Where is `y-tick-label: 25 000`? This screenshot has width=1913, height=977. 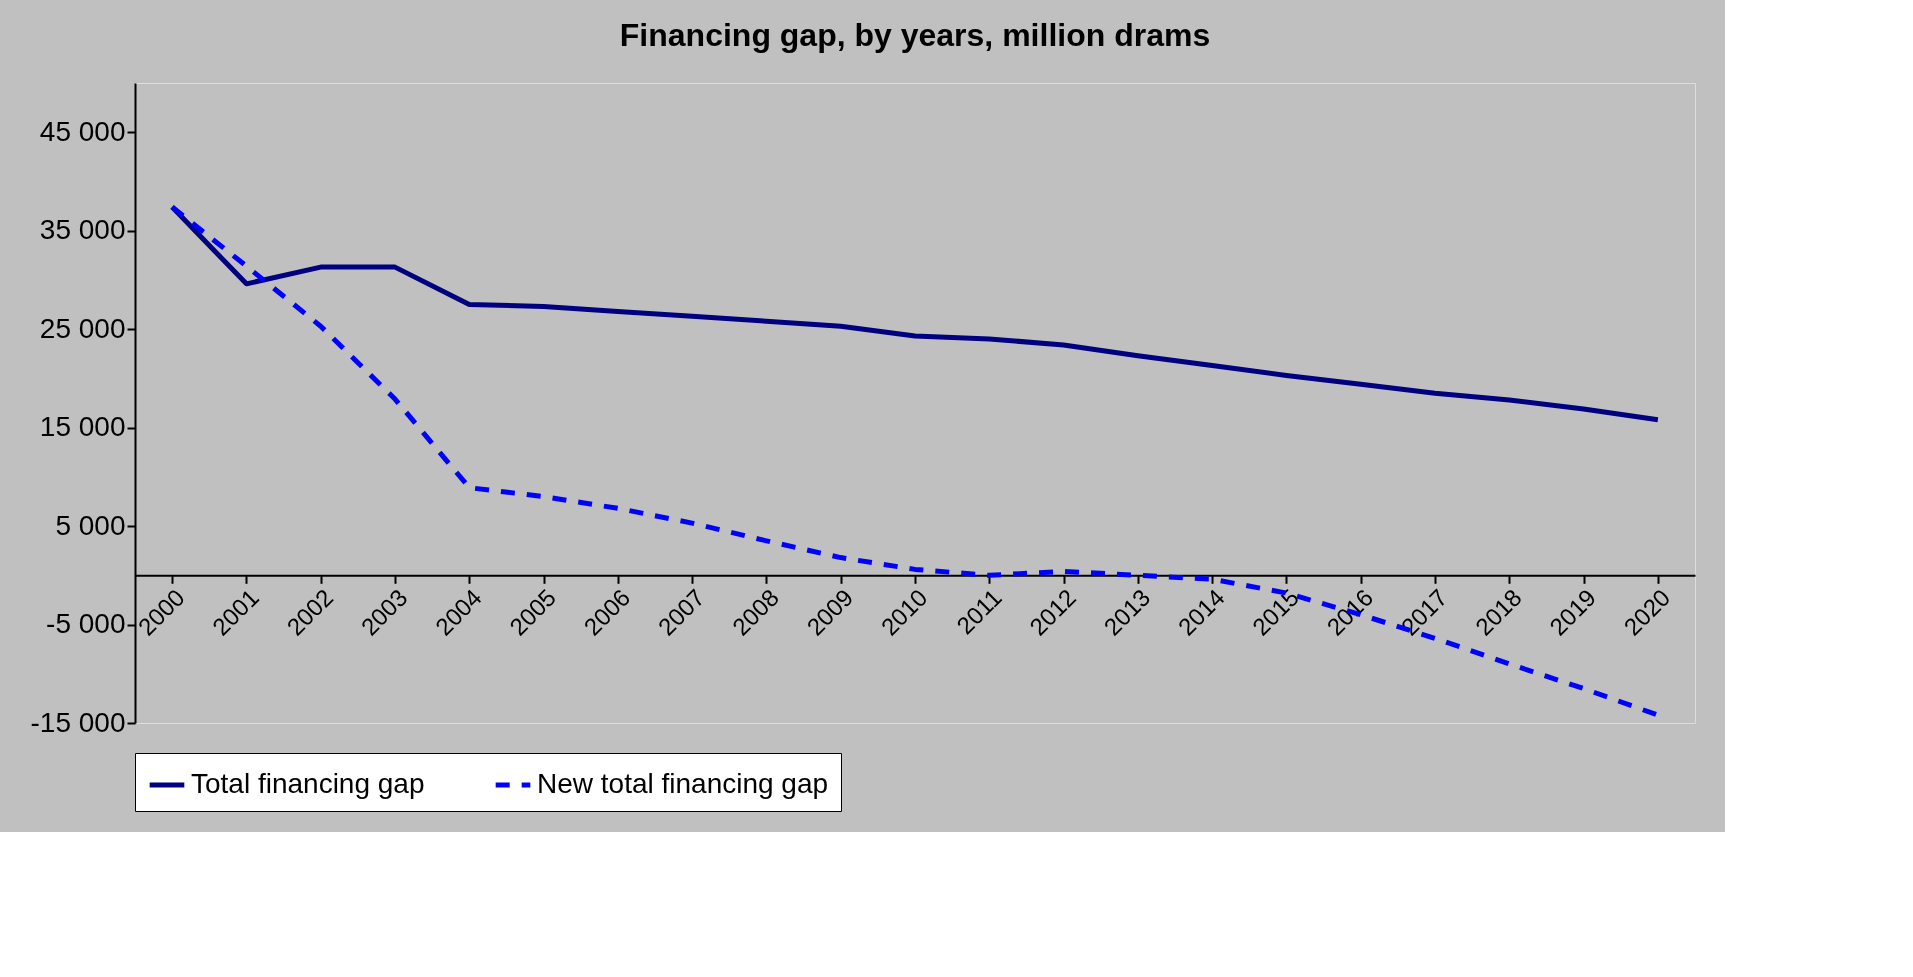 y-tick-label: 25 000 is located at coordinates (82, 328).